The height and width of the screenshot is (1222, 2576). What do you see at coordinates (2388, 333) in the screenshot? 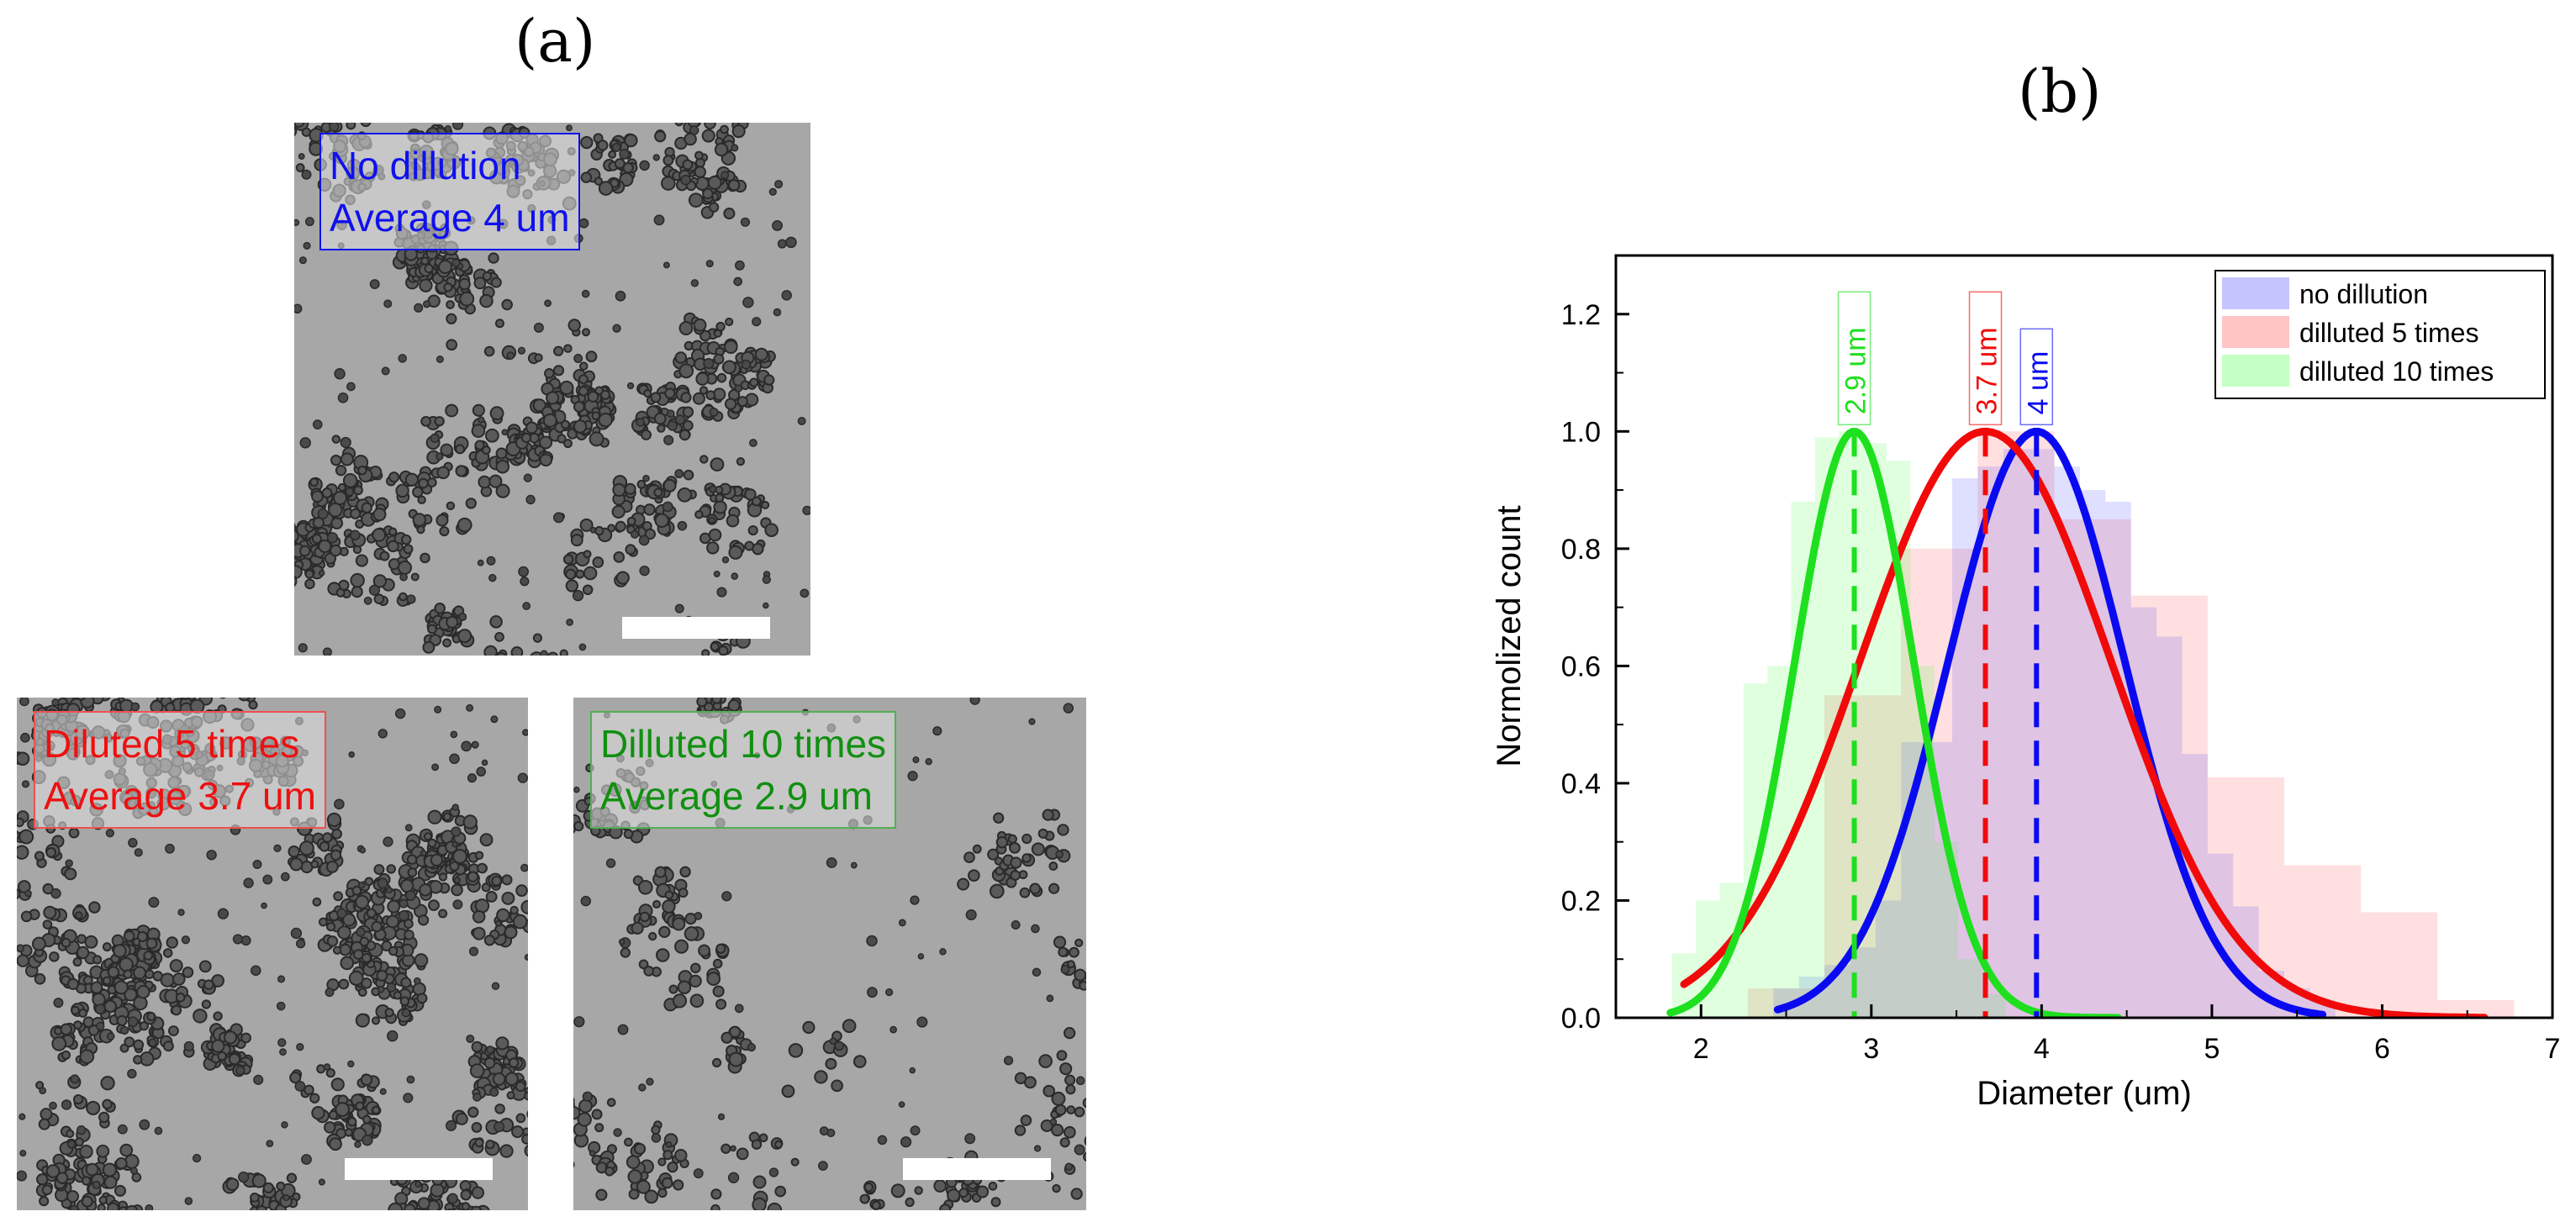
I see `legend-label-1: dilluted 5 times` at bounding box center [2388, 333].